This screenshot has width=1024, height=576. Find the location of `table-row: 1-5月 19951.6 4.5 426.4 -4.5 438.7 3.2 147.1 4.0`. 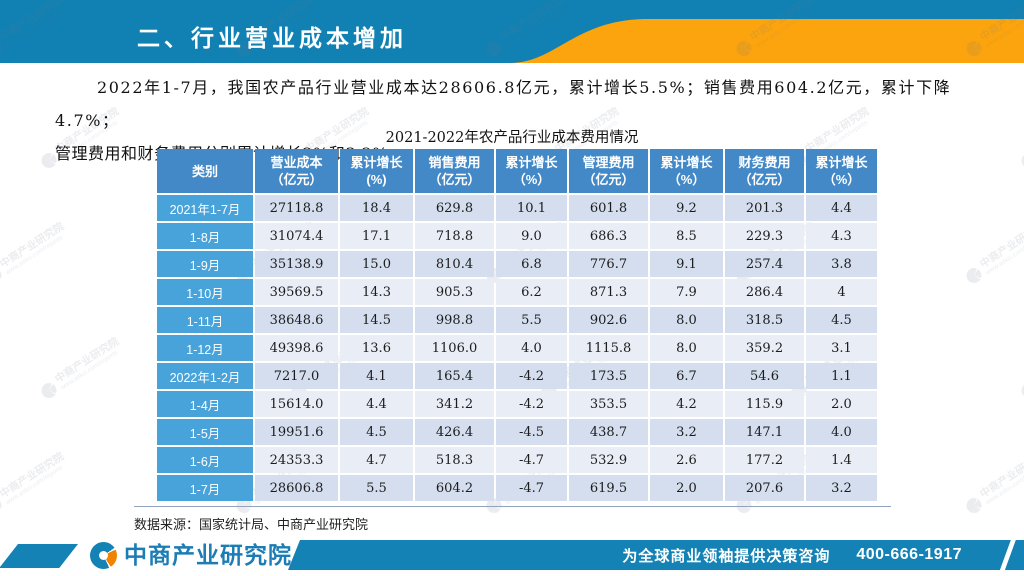

table-row: 1-5月 19951.6 4.5 426.4 -4.5 438.7 3.2 147.1 4.0 is located at coordinates (517, 432).